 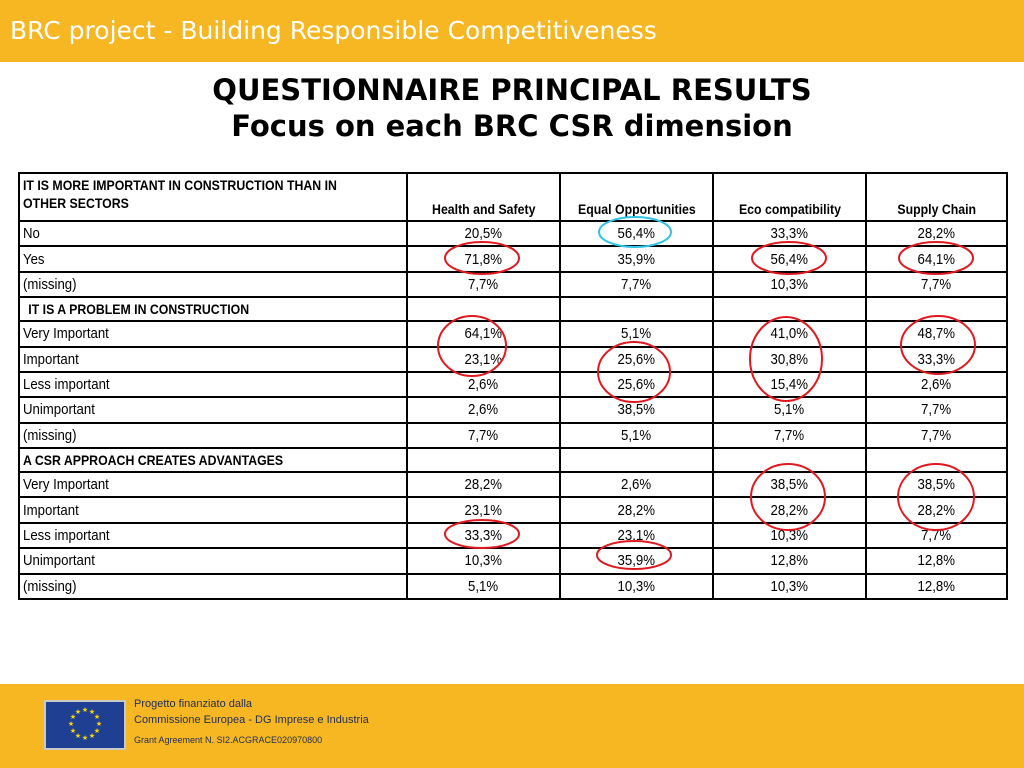 I want to click on slide-title-line-1: QUESTIONNAIRE PRINCIPAL RESULTS, so click(x=512, y=90).